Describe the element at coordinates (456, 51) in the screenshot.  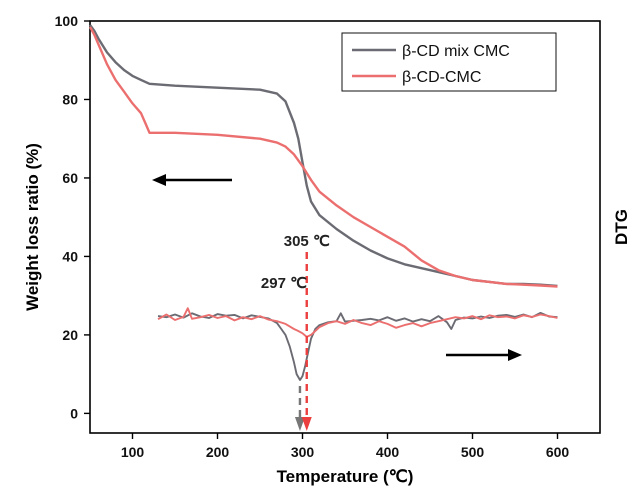
I see `legend-label-mix: β-CD mix CMC` at that location.